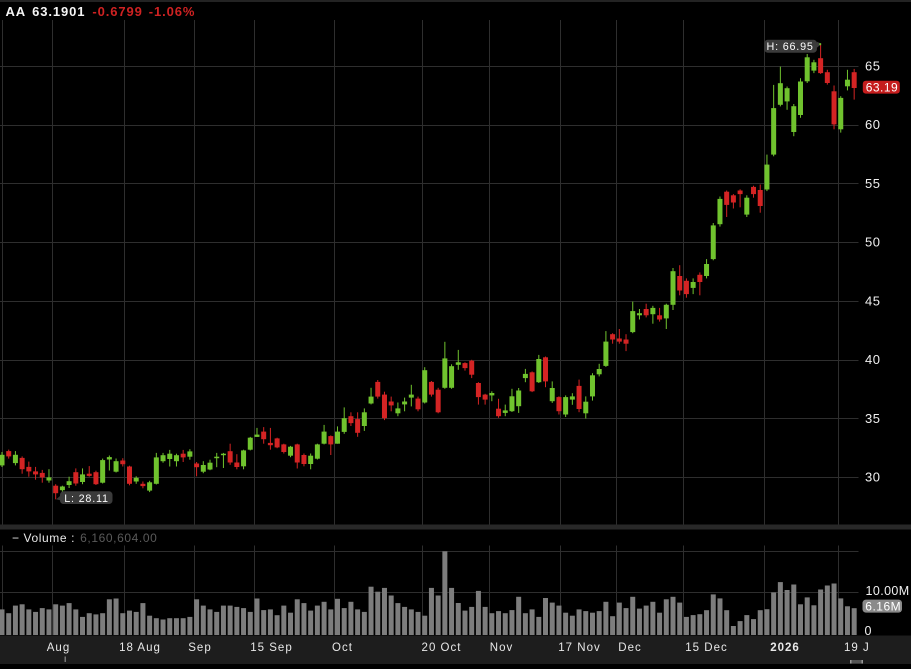 This screenshot has height=669, width=911. Describe the element at coordinates (872, 183) in the screenshot. I see `svg-text: 55` at that location.